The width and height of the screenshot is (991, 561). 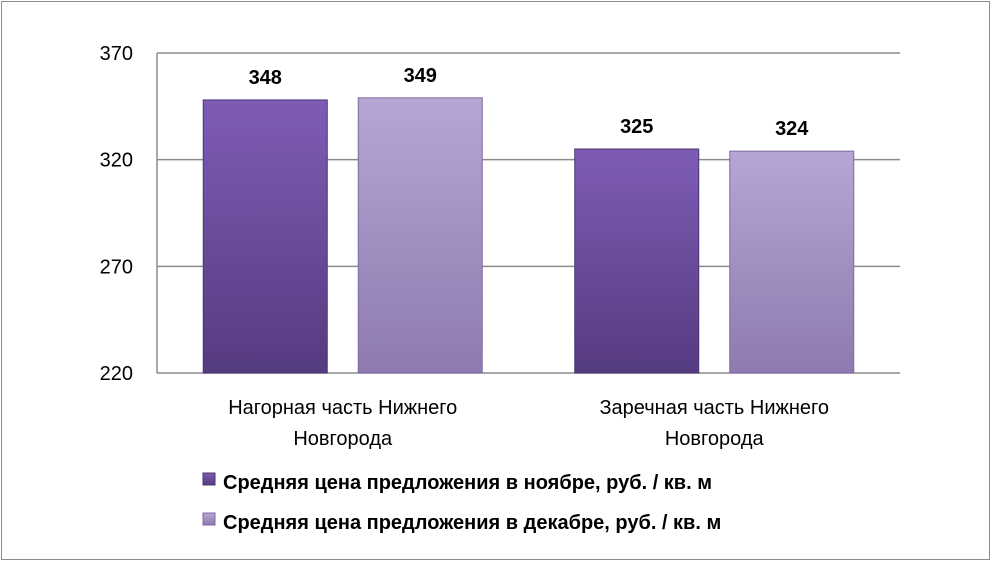 What do you see at coordinates (265, 78) in the screenshot?
I see `data-label: 348` at bounding box center [265, 78].